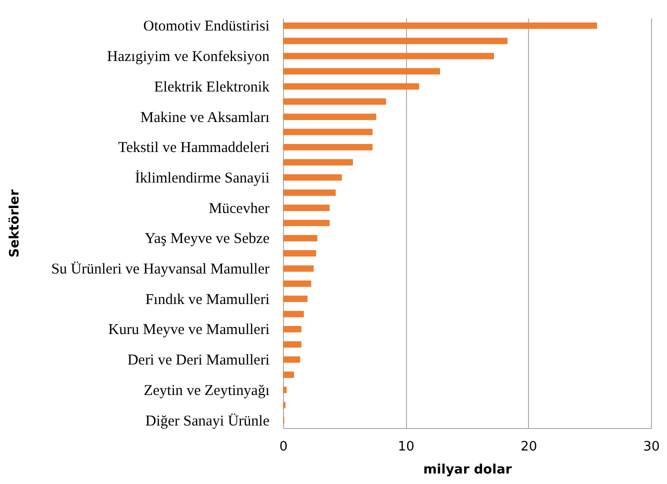 Image resolution: width=667 pixels, height=484 pixels. Describe the element at coordinates (15, 223) in the screenshot. I see `y-axis-title: Sektörler` at that location.